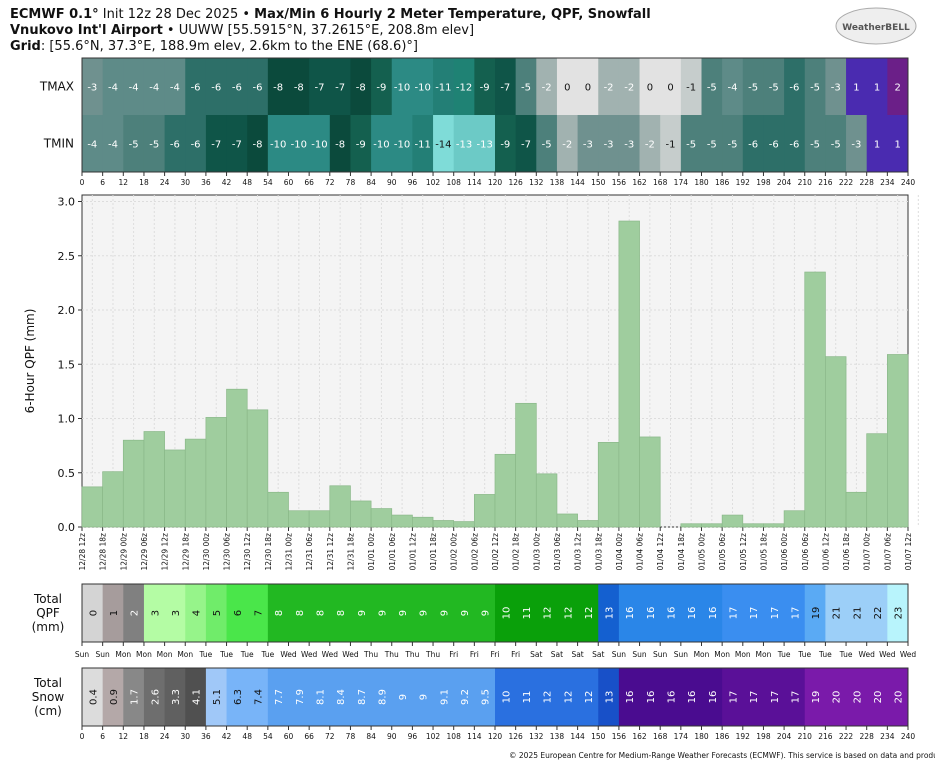 The height and width of the screenshot is (768, 935). What do you see at coordinates (639, 654) in the screenshot?
I see `day-label: Sun` at bounding box center [639, 654].